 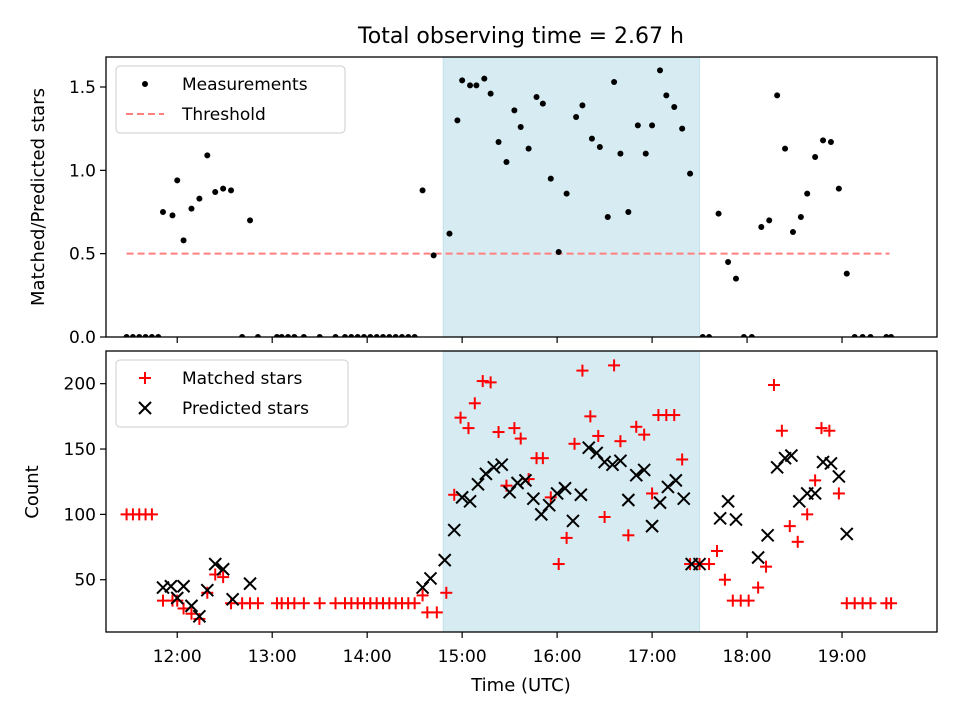 What do you see at coordinates (747, 657) in the screenshot?
I see `x-tick-label: 18:00` at bounding box center [747, 657].